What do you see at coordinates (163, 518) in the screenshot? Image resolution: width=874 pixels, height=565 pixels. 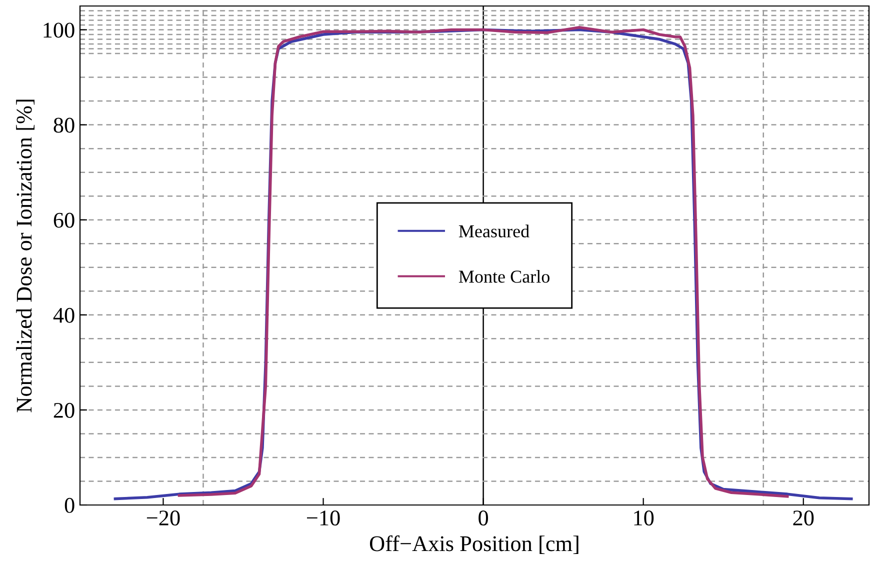 I see `x-tick-label: −20` at bounding box center [163, 518].